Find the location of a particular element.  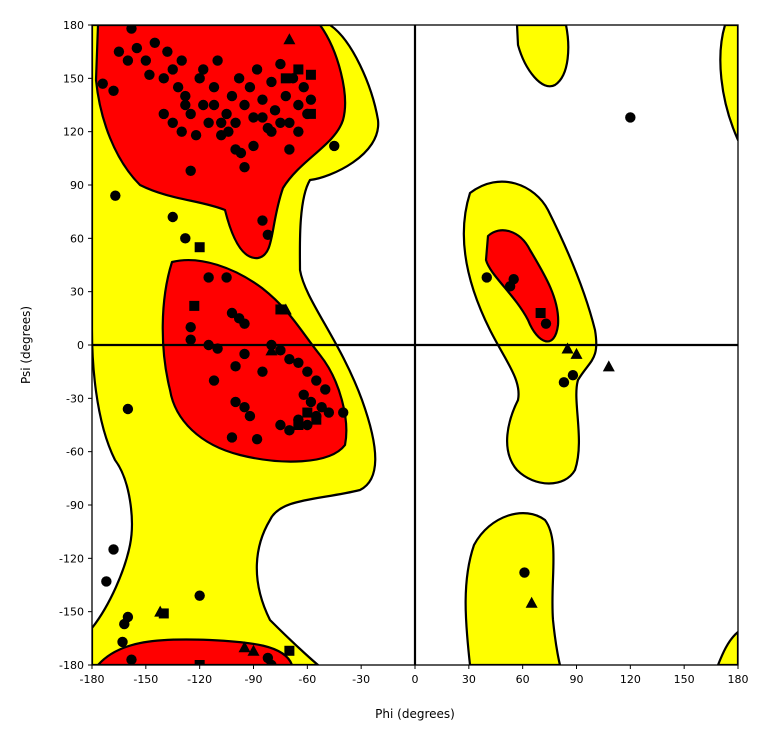

y-tick-label: -180 is located at coordinates (71, 665).